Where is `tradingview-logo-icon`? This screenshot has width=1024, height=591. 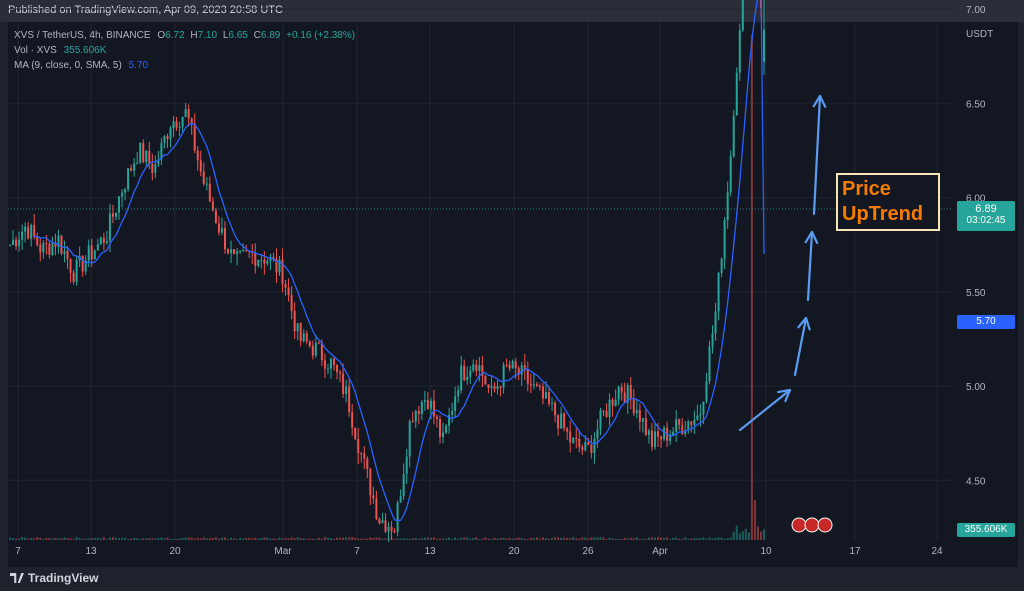
tradingview-logo-icon is located at coordinates (17, 578).